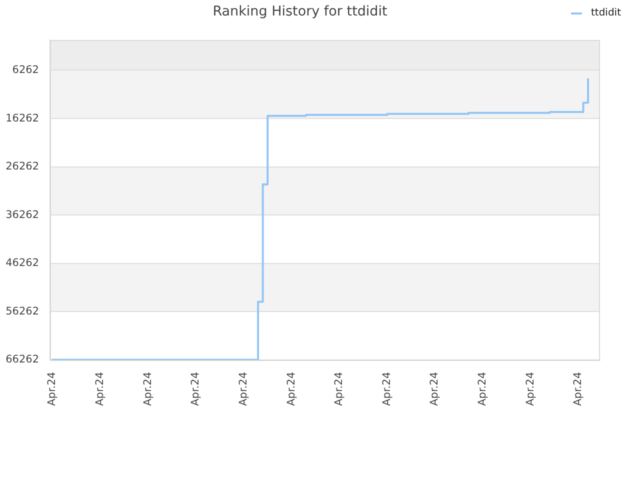  I want to click on chart-title: Ranking History for ttdidit, so click(300, 12).